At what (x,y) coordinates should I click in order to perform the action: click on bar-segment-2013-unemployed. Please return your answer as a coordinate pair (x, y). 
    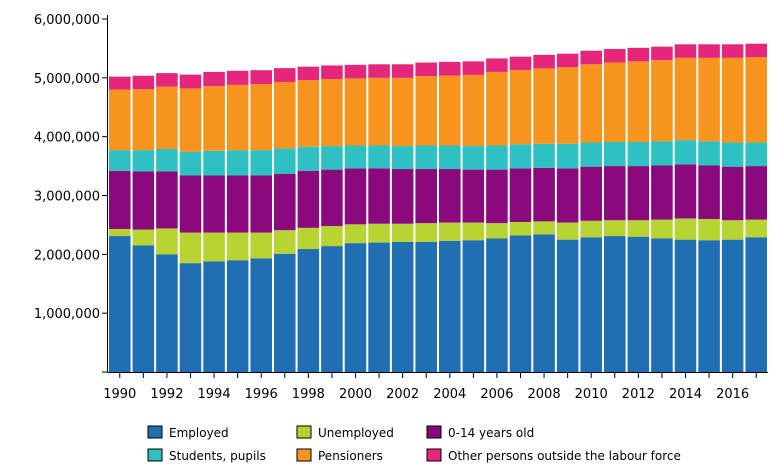
    Looking at the image, I should click on (662, 229).